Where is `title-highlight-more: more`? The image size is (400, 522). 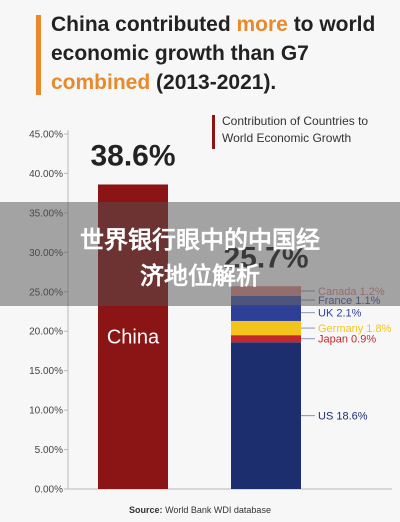
title-highlight-more: more is located at coordinates (262, 24).